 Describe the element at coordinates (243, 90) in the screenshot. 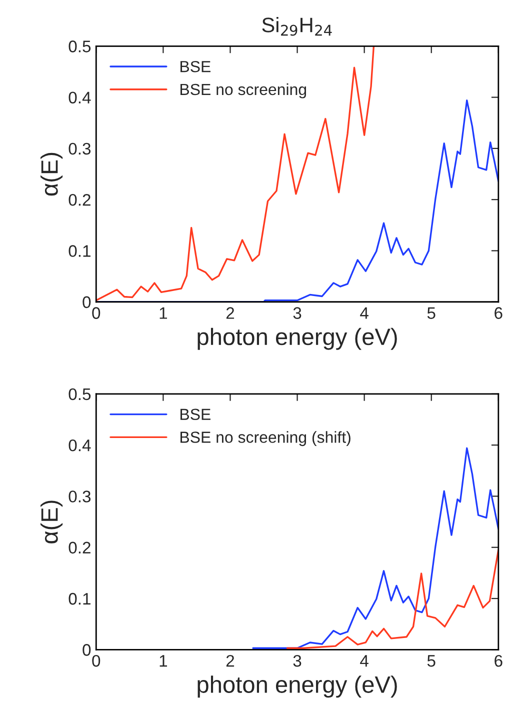

I see `legend-label: BSE no screening` at that location.